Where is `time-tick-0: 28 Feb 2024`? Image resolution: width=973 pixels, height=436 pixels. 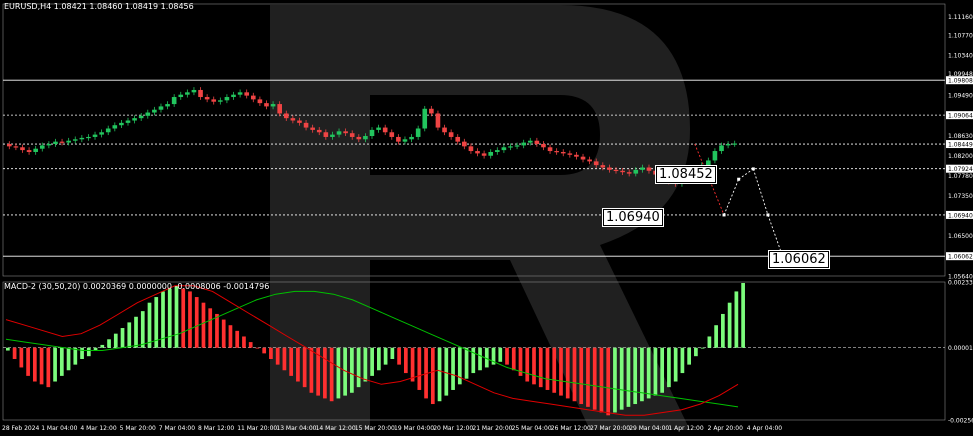
time-tick-0: 28 Feb 2024 is located at coordinates (21, 428).